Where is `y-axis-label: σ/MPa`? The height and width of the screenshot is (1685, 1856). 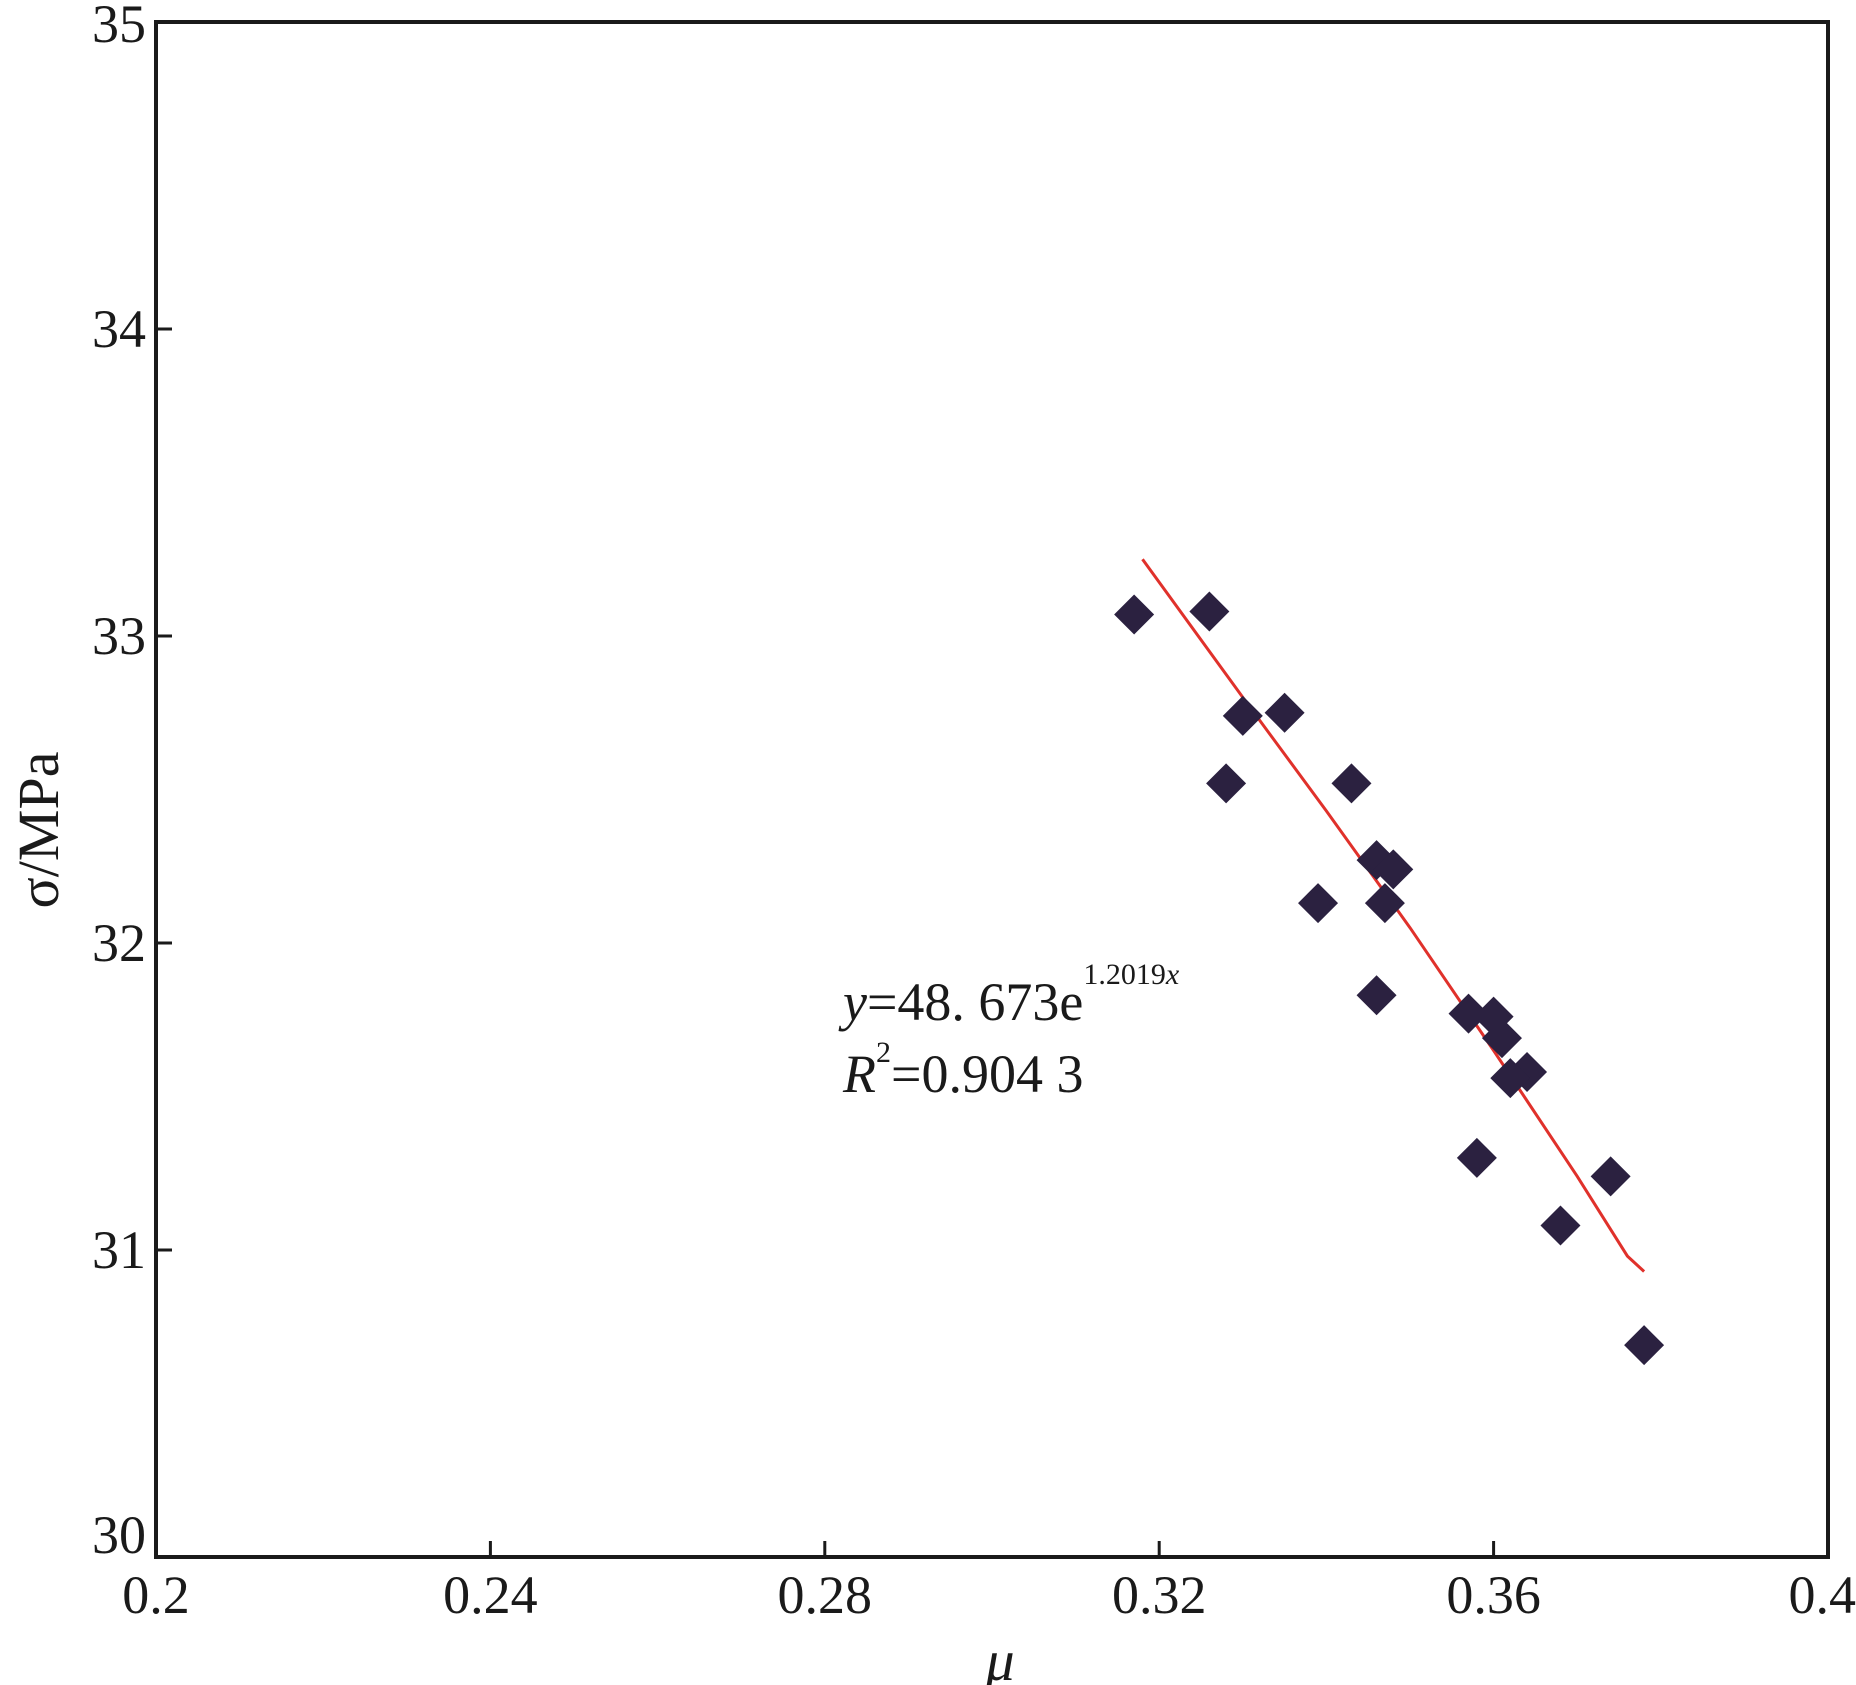
y-axis-label: σ/MPa is located at coordinates (38, 830).